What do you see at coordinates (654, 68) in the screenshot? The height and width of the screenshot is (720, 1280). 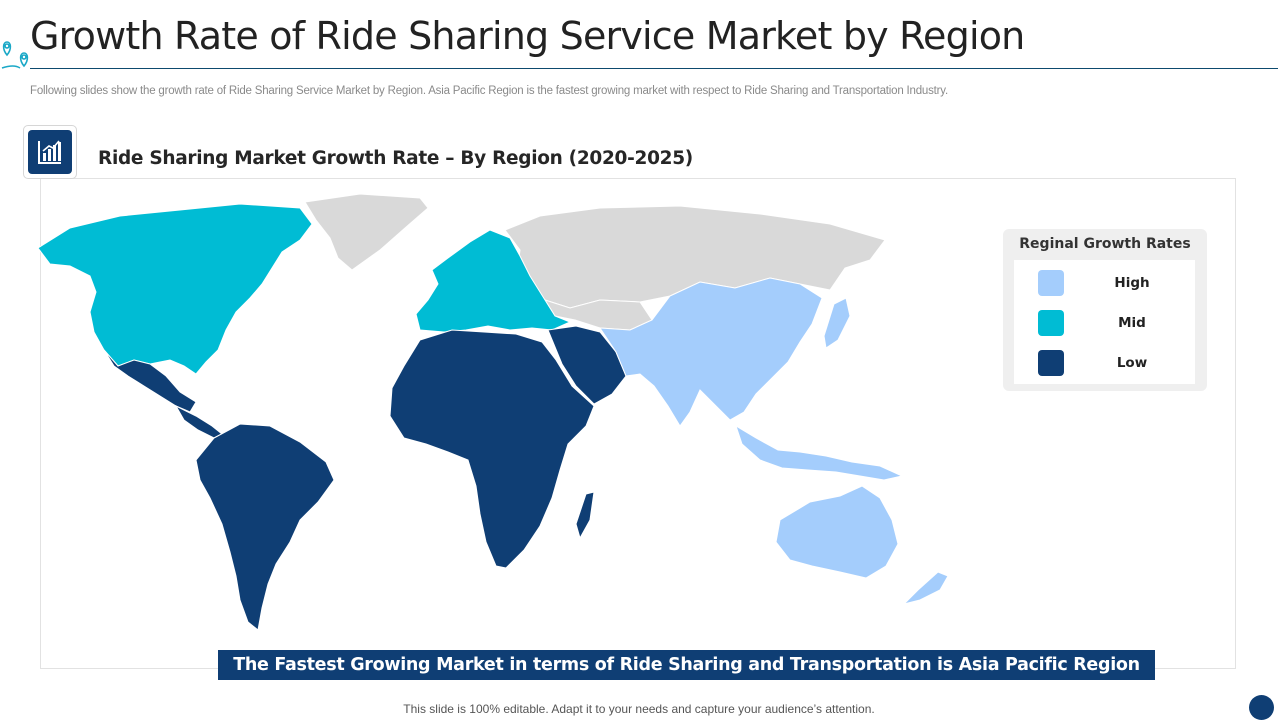 I see `title-divider` at bounding box center [654, 68].